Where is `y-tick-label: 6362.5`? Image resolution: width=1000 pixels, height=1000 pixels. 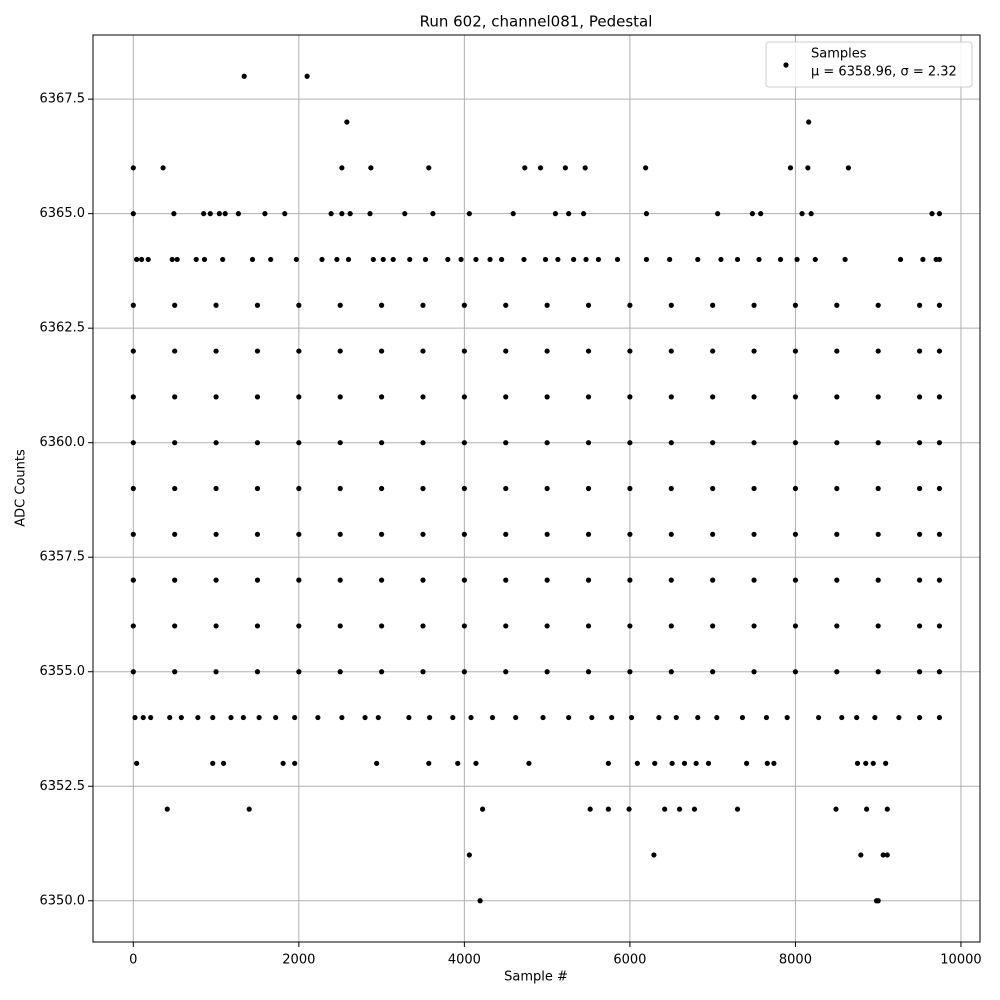
y-tick-label: 6362.5 is located at coordinates (63, 328).